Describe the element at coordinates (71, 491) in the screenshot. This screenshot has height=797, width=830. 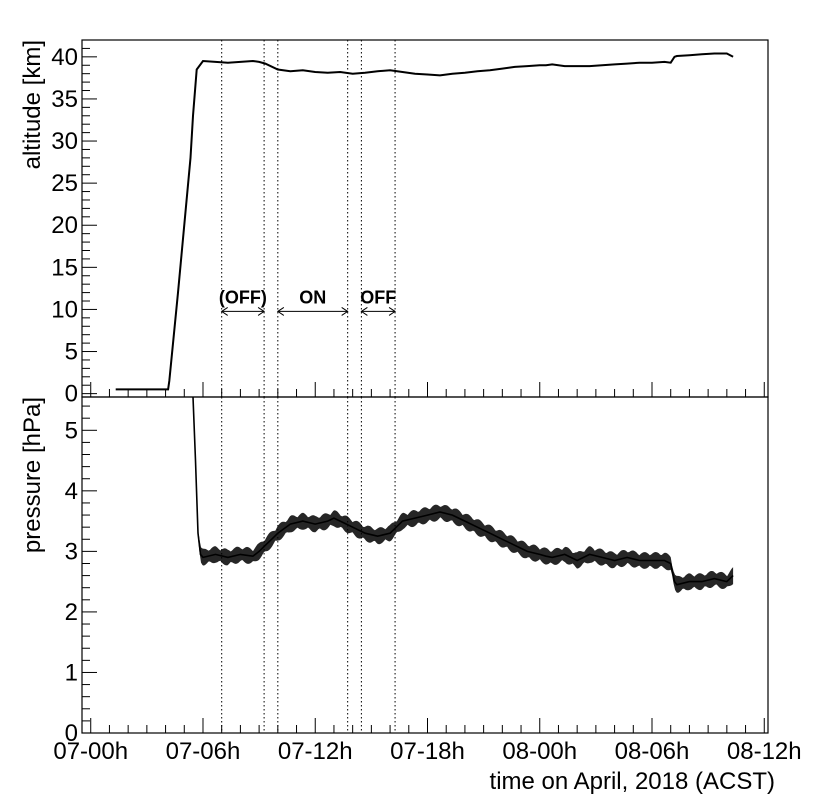
I see `y-tick-label: 4` at that location.